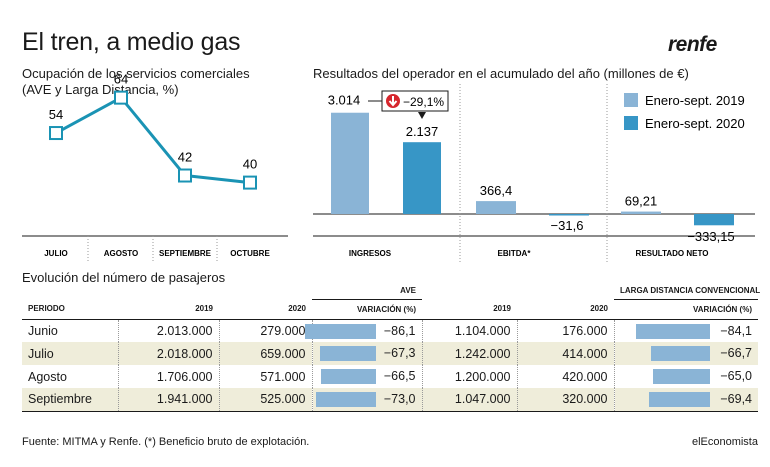 The width and height of the screenshot is (770, 467). Describe the element at coordinates (569, 215) in the screenshot. I see `bar-ebitda-2020` at that location.